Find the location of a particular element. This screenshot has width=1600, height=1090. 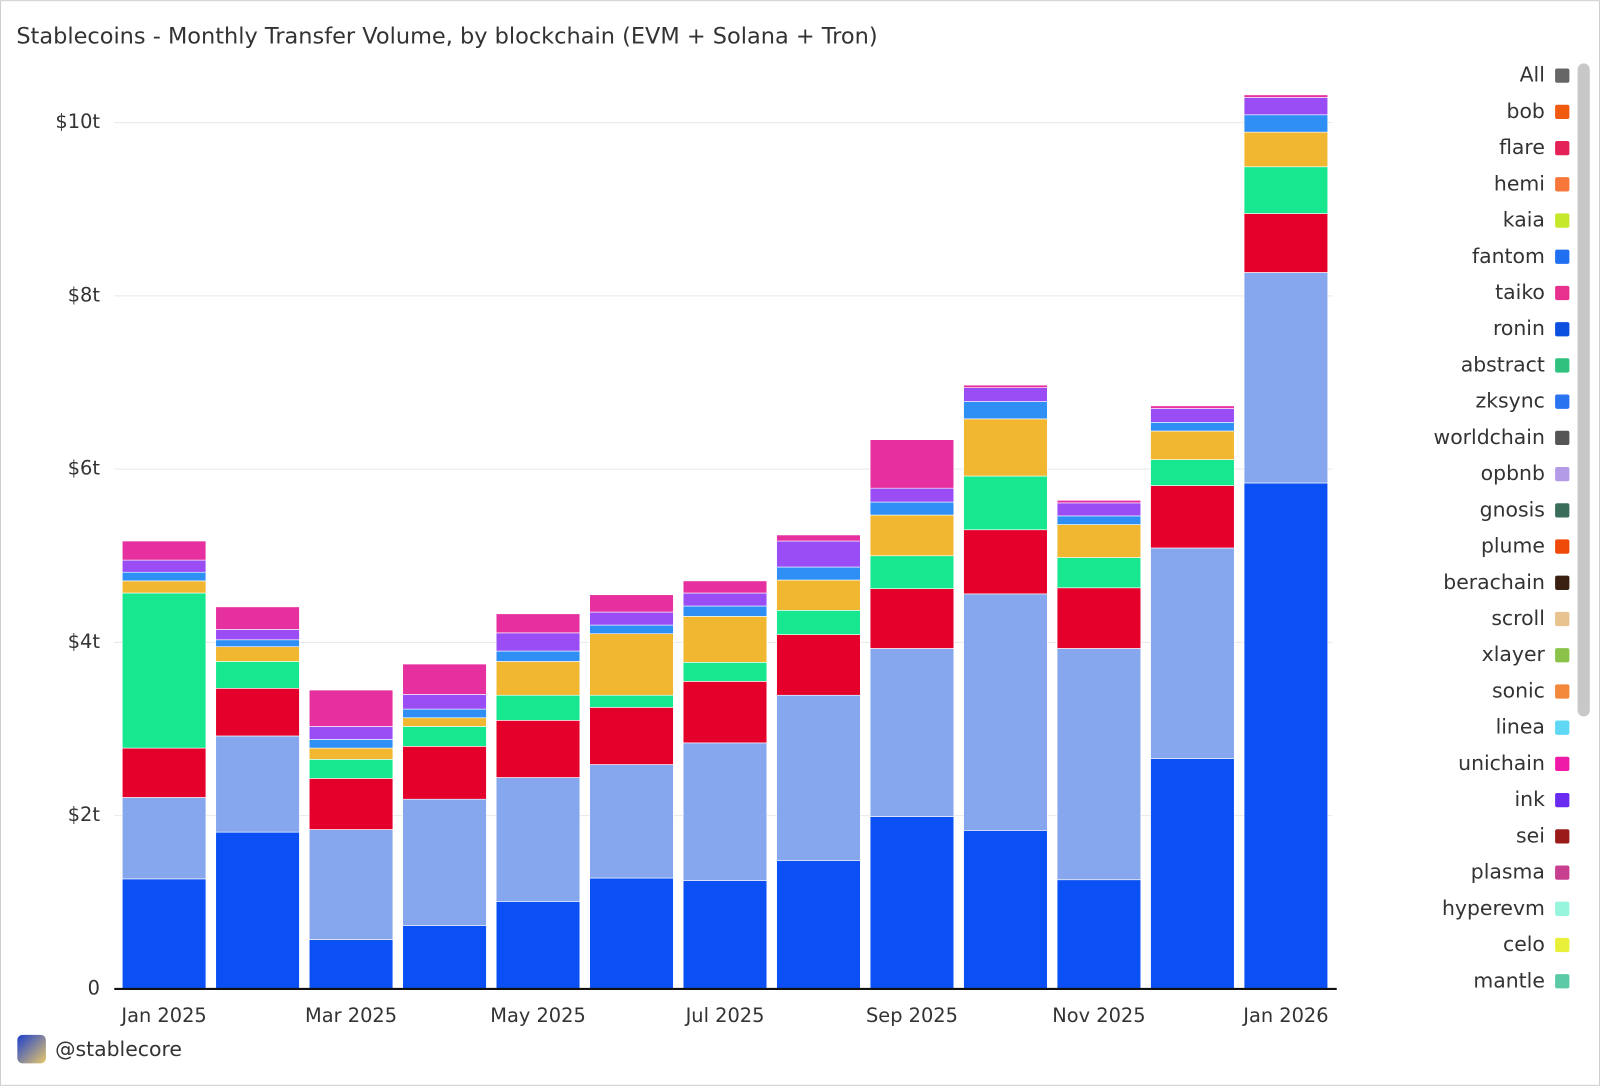

legend-label: linea is located at coordinates (1520, 727).